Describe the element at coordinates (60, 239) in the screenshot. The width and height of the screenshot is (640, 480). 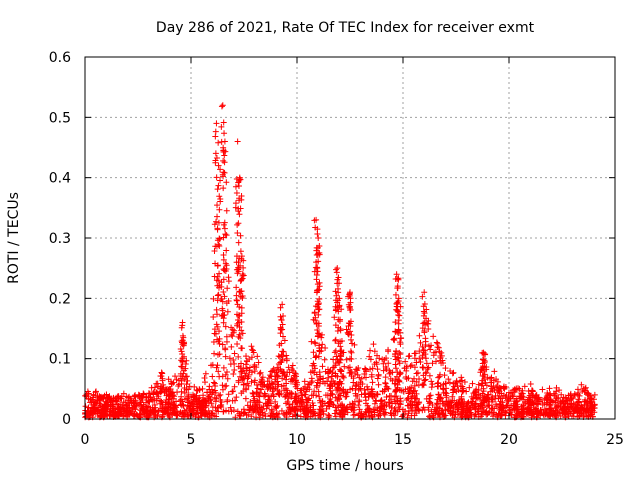
I see `y-tick-label: 0.3` at that location.